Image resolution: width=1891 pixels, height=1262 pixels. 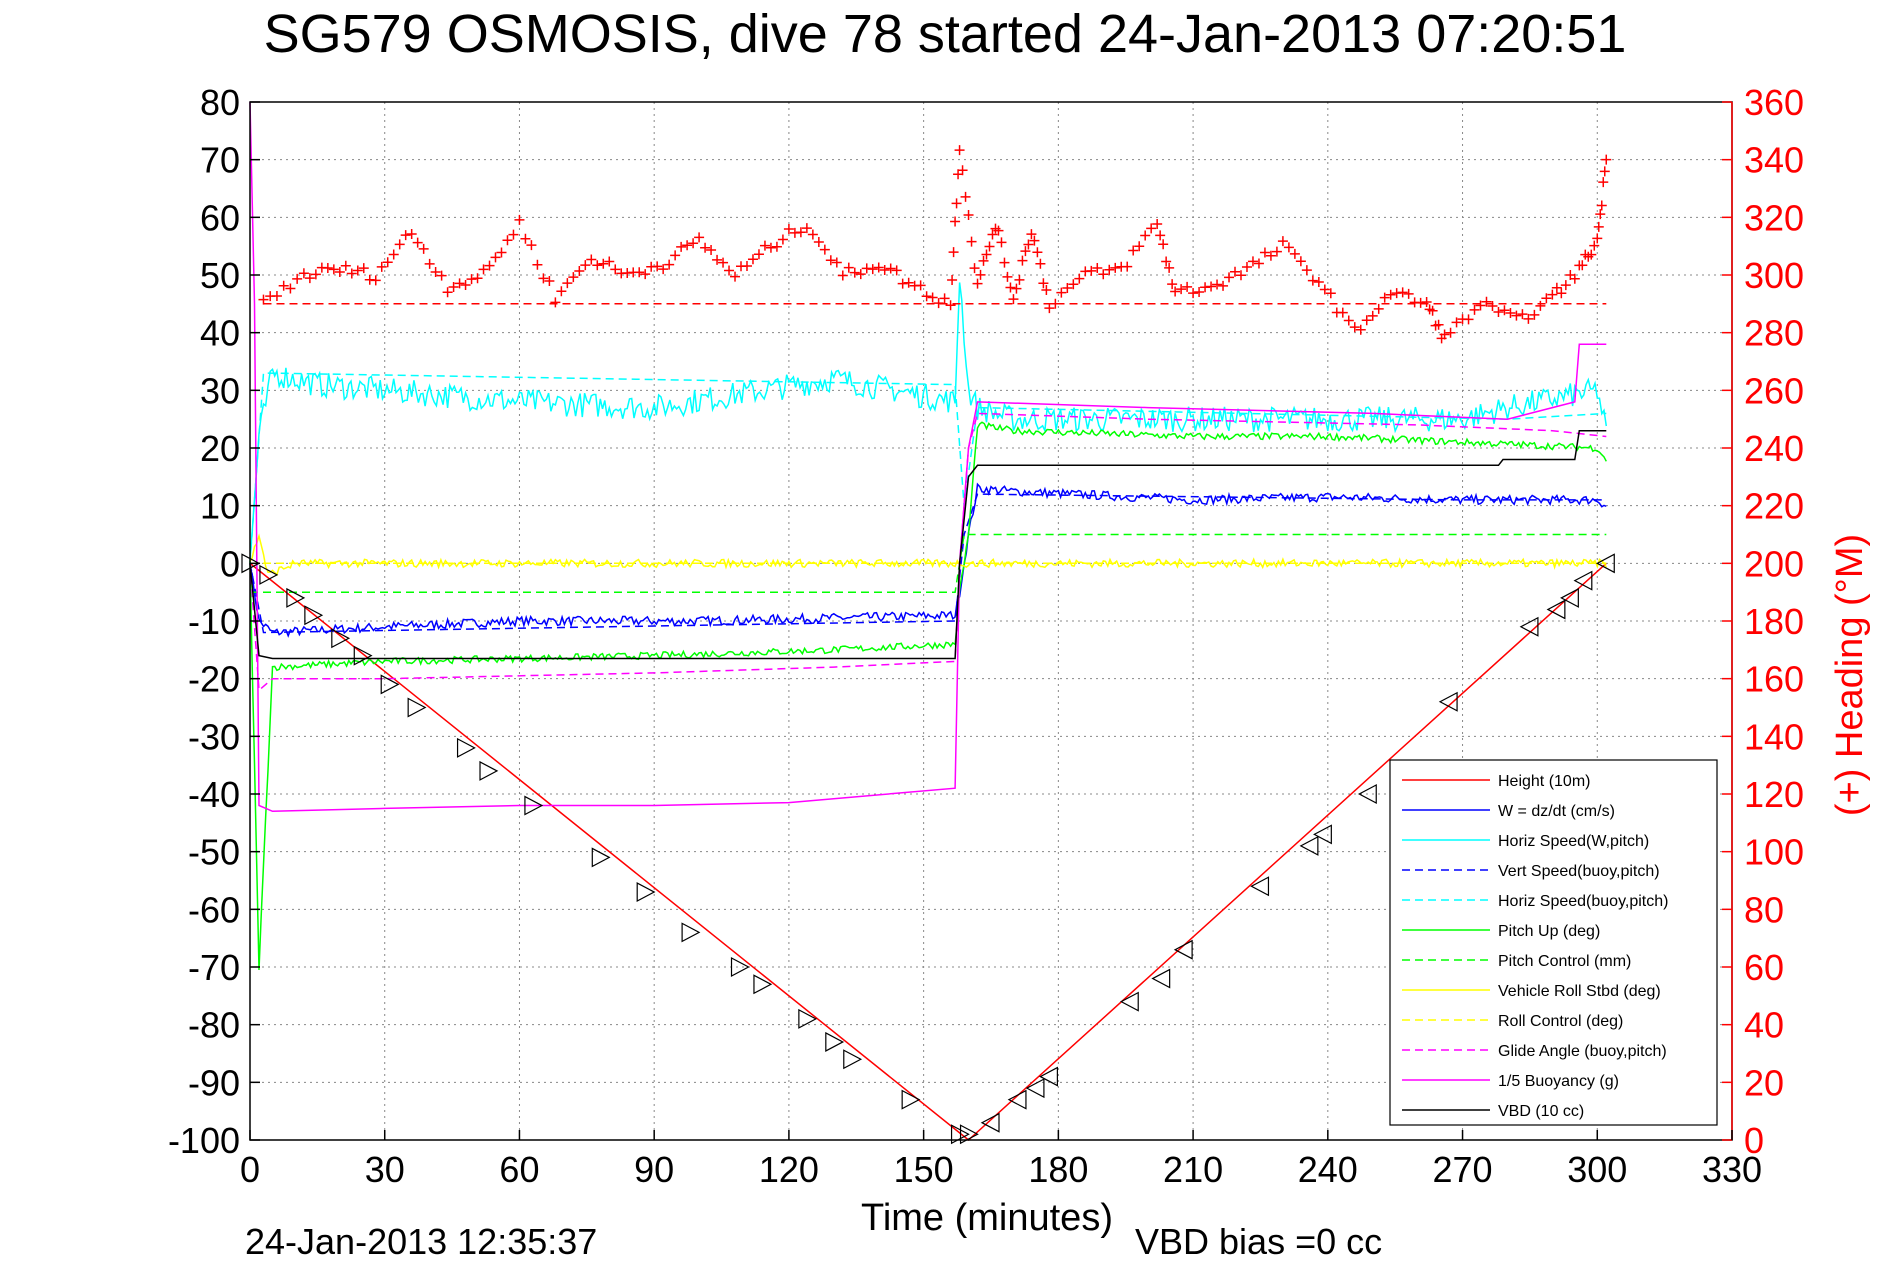 I want to click on y-tick-label: 10, so click(x=220, y=506).